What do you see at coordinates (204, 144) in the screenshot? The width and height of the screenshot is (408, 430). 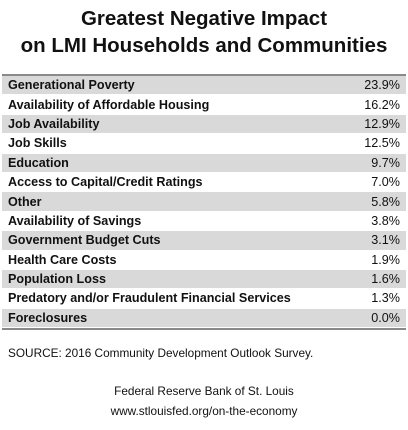 I see `table-row: Job Skills 12.5%` at bounding box center [204, 144].